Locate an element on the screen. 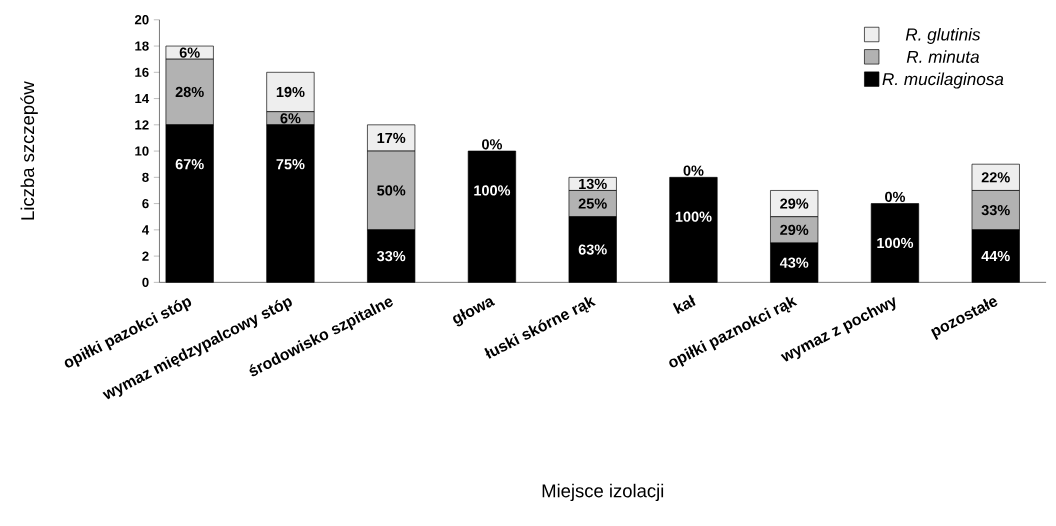  y-tick-label: 12 is located at coordinates (142, 125).